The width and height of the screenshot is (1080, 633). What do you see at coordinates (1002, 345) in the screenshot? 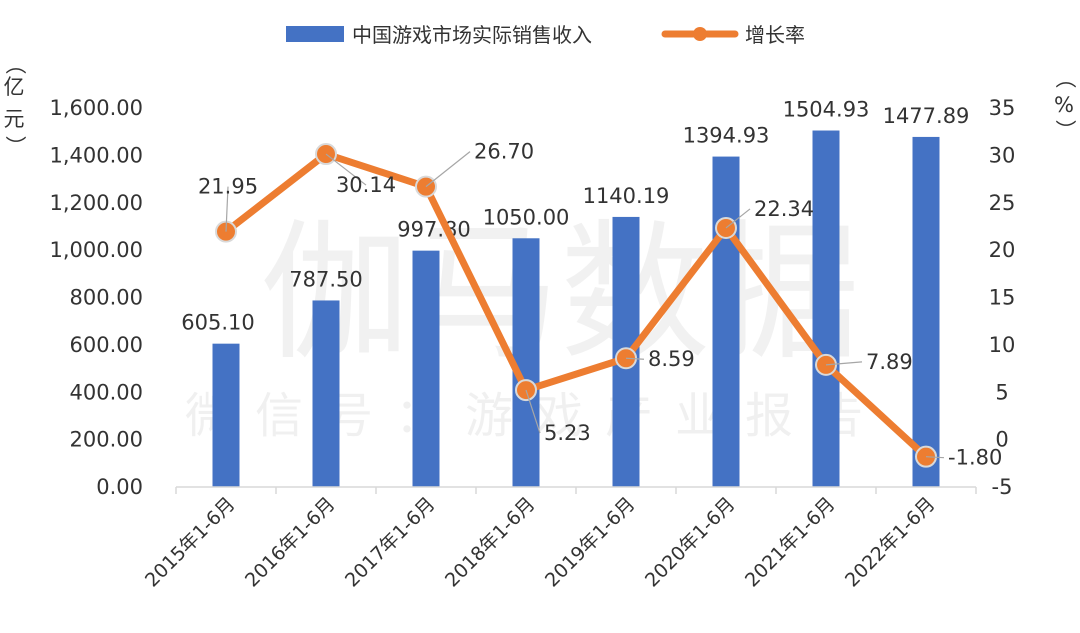
I see `y-right-tick-label: 10` at bounding box center [1002, 345].